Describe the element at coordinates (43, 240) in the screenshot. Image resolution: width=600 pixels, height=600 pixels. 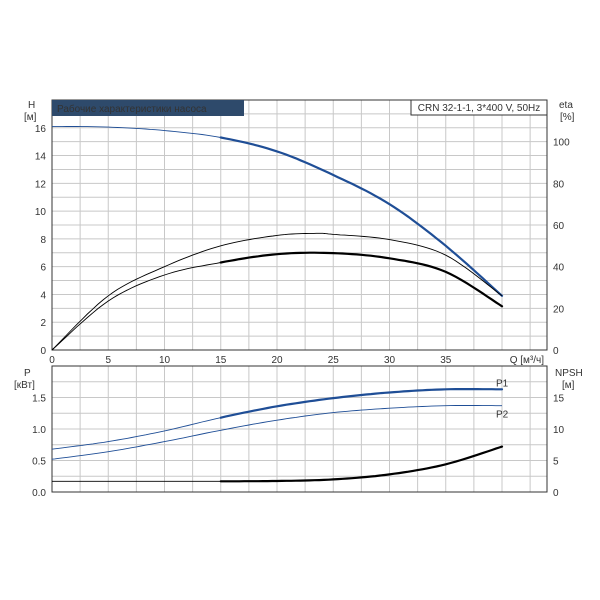
I see `y-left-tick-label: 8` at that location.